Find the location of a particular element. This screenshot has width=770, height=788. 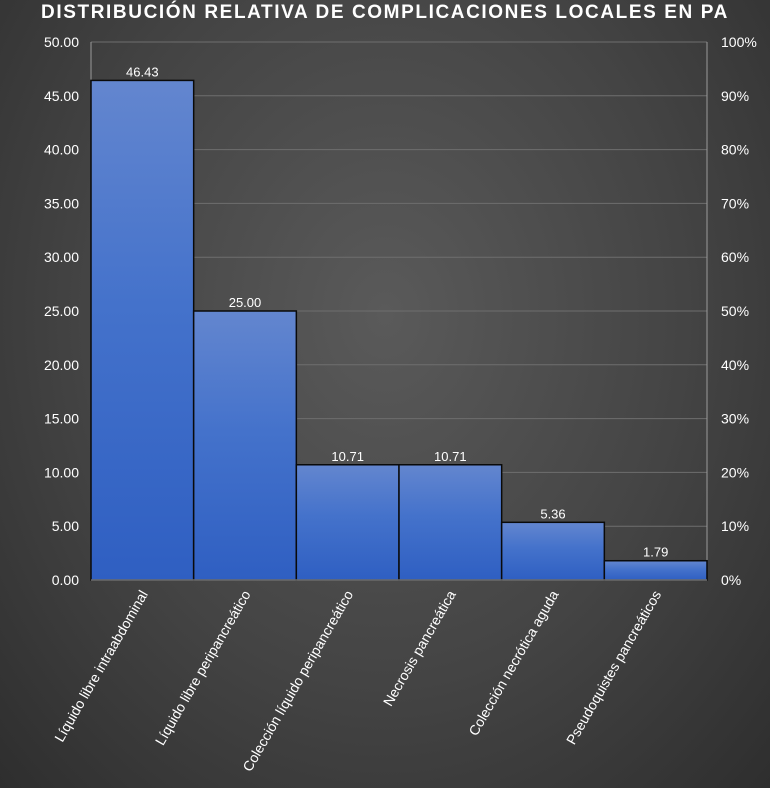

x-tick-label: Pseudoquistes pancreáticos is located at coordinates (613, 668).